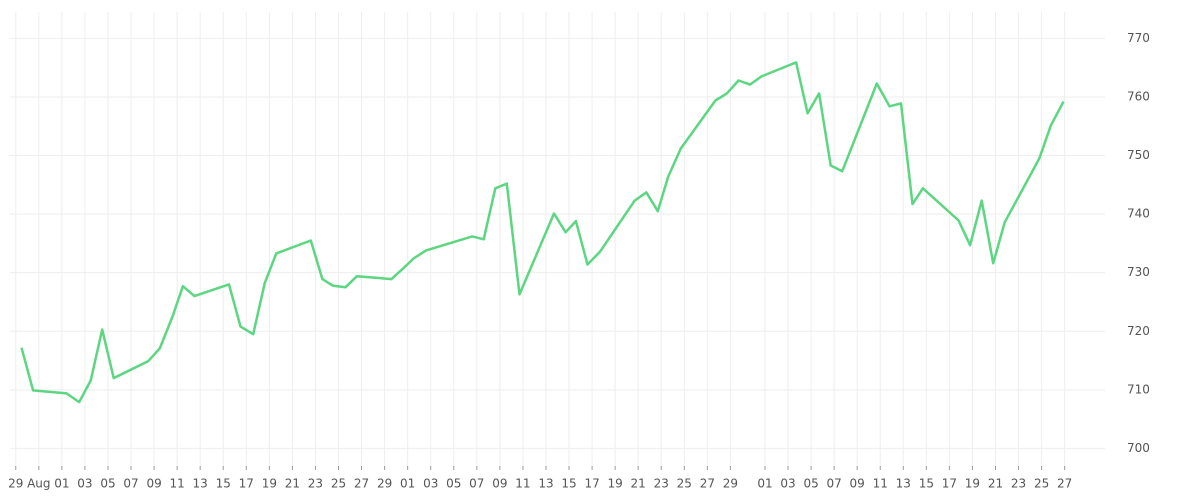 Image resolution: width=1200 pixels, height=500 pixels. I want to click on y-tick-label: 740, so click(1138, 214).